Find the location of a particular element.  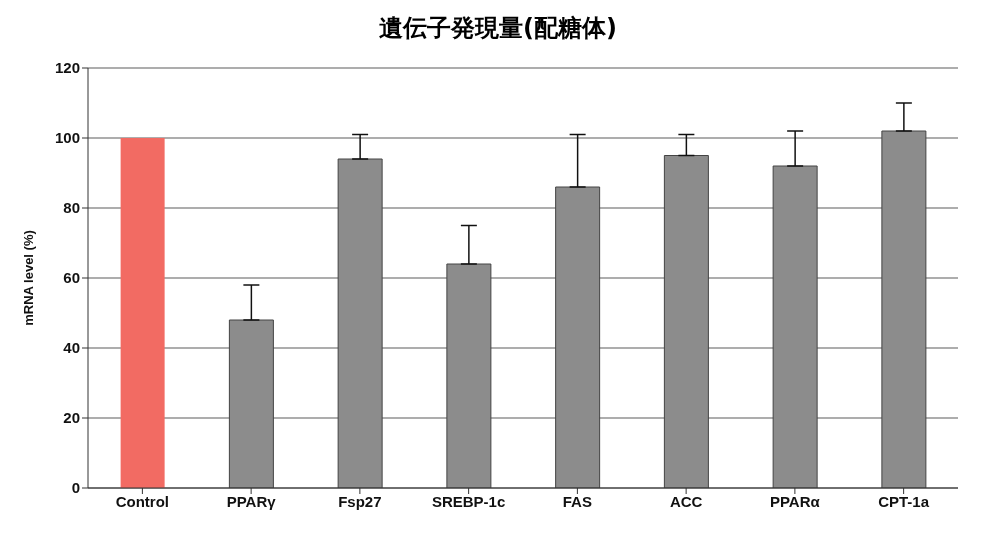

x-tick-label: PPARγ is located at coordinates (251, 501).